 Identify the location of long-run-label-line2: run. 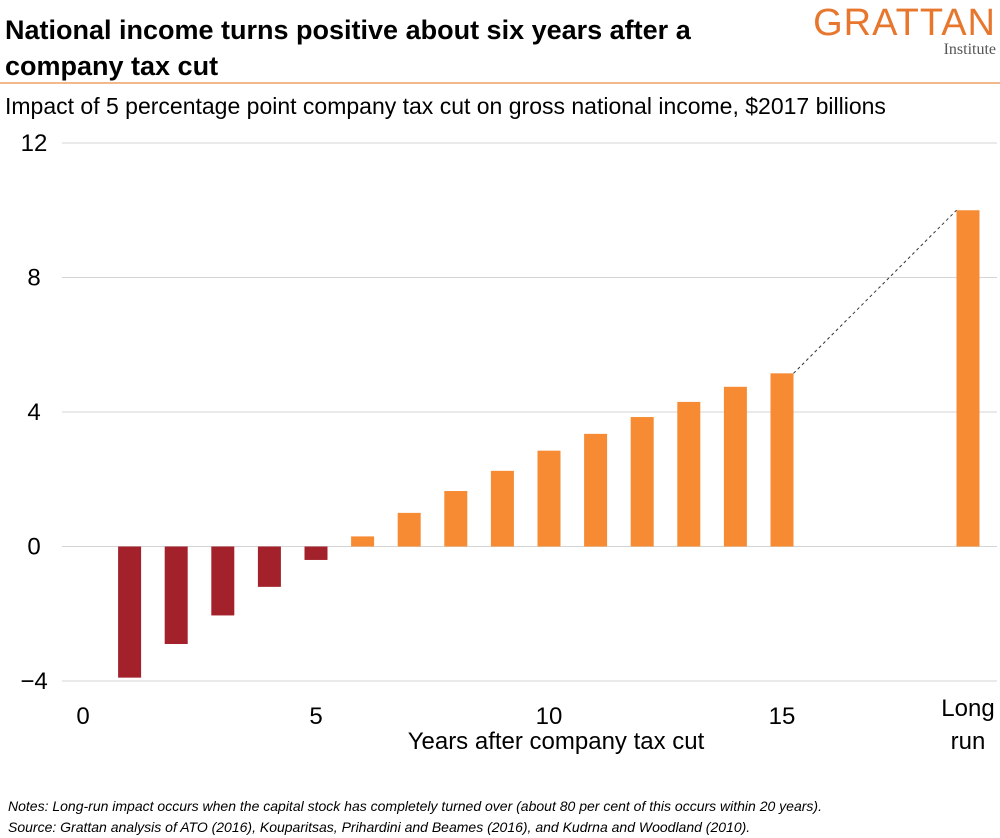
(968, 741).